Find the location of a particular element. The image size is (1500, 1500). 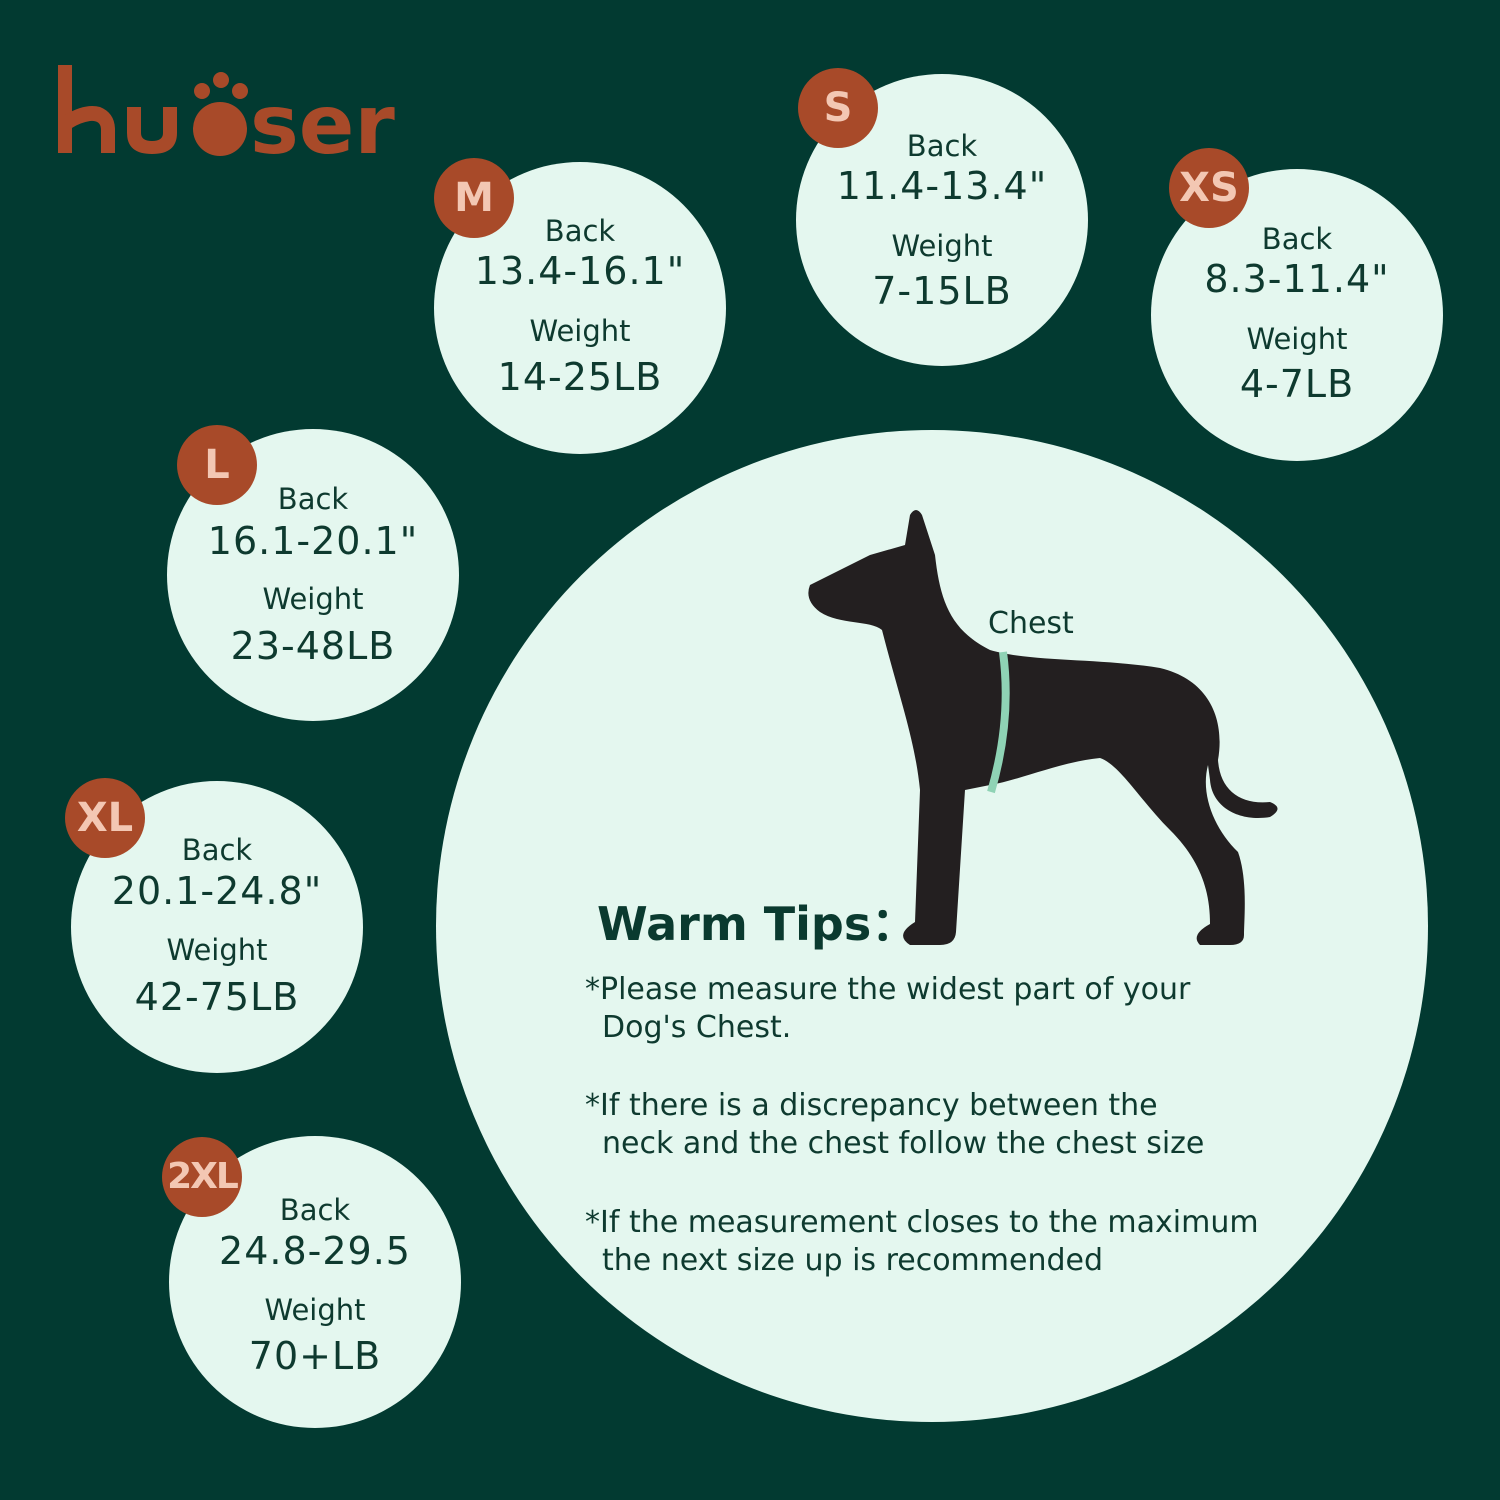

back-value: 20.1-24.8" is located at coordinates (217, 891).